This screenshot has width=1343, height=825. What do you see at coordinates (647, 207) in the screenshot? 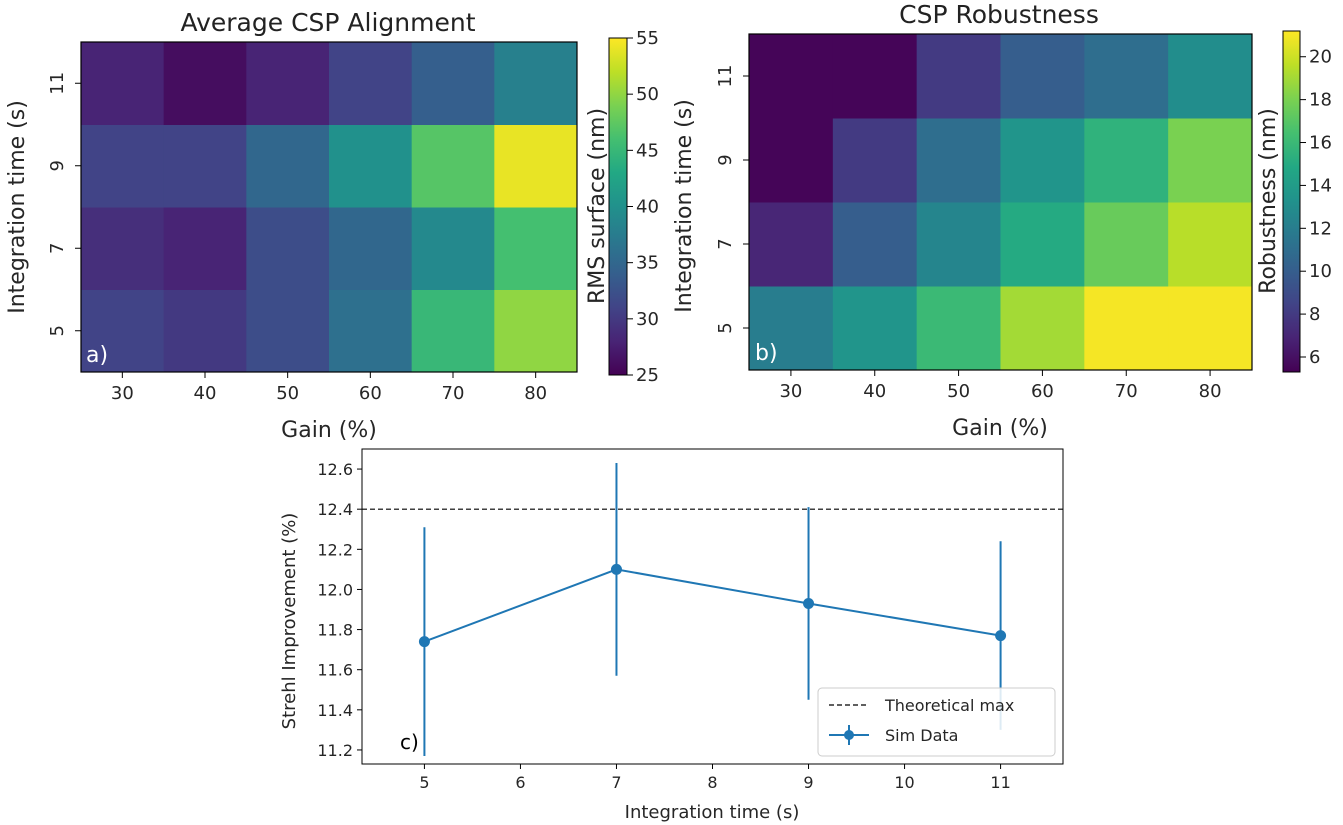
I see `colorbar-tick-label: 40` at bounding box center [647, 207].